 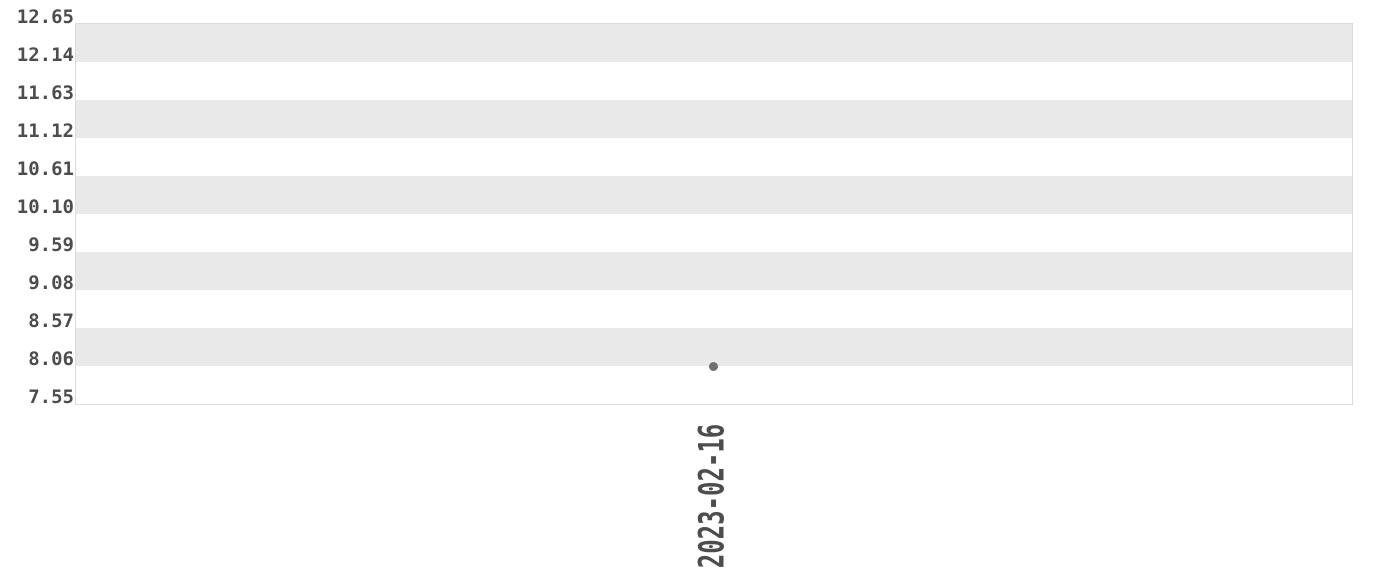 I want to click on y-tick-label: 8.06, so click(x=51, y=359).